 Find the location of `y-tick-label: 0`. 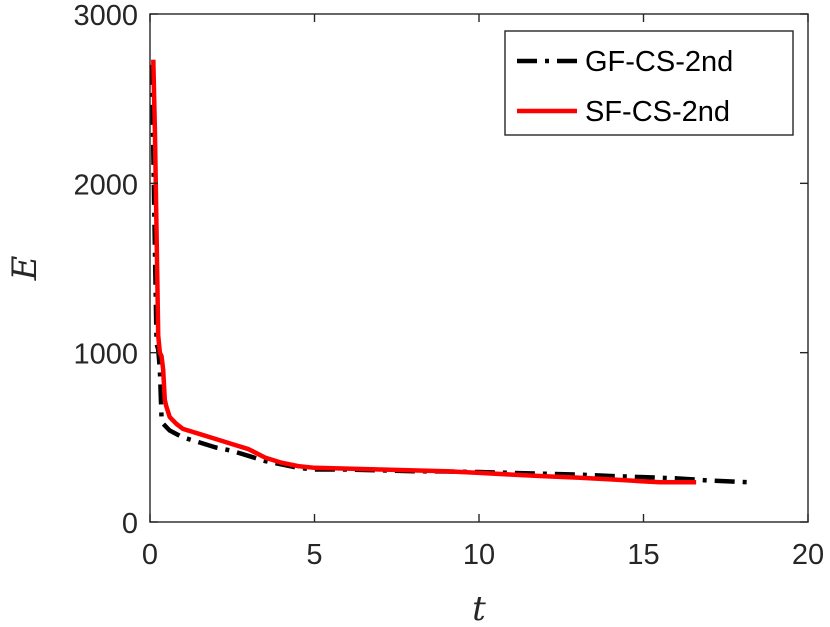

y-tick-label: 0 is located at coordinates (130, 524).